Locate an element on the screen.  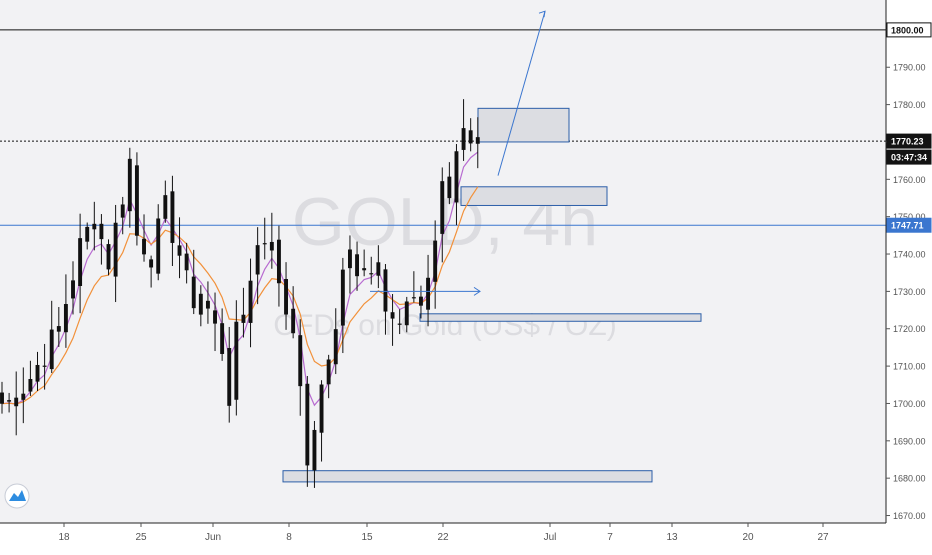
price-badge-label: 1800.00 is located at coordinates (907, 30).